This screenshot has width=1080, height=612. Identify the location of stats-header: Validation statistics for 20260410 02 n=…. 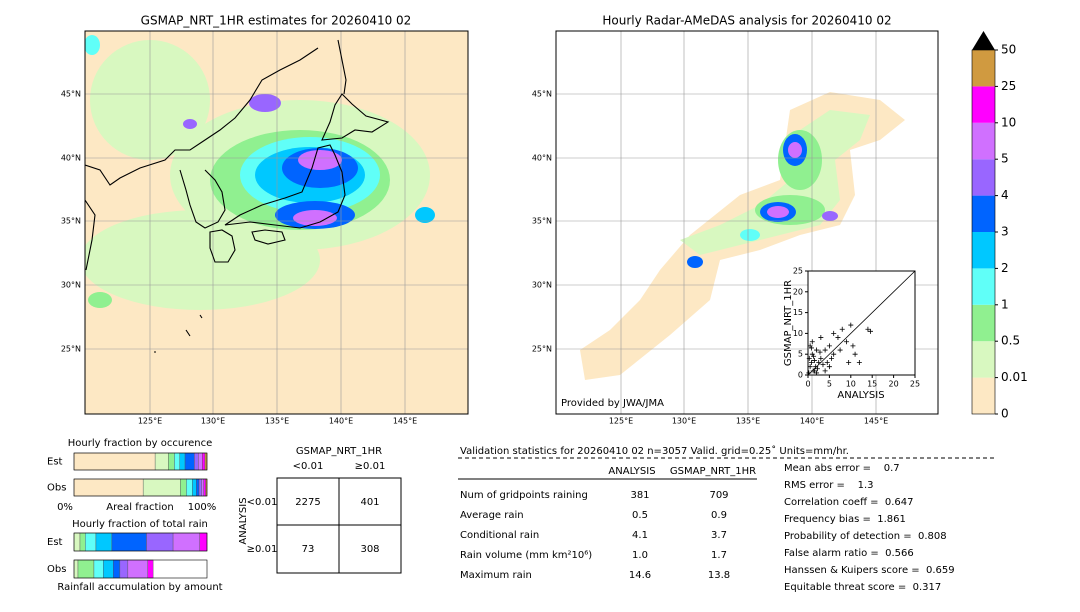
(654, 451).